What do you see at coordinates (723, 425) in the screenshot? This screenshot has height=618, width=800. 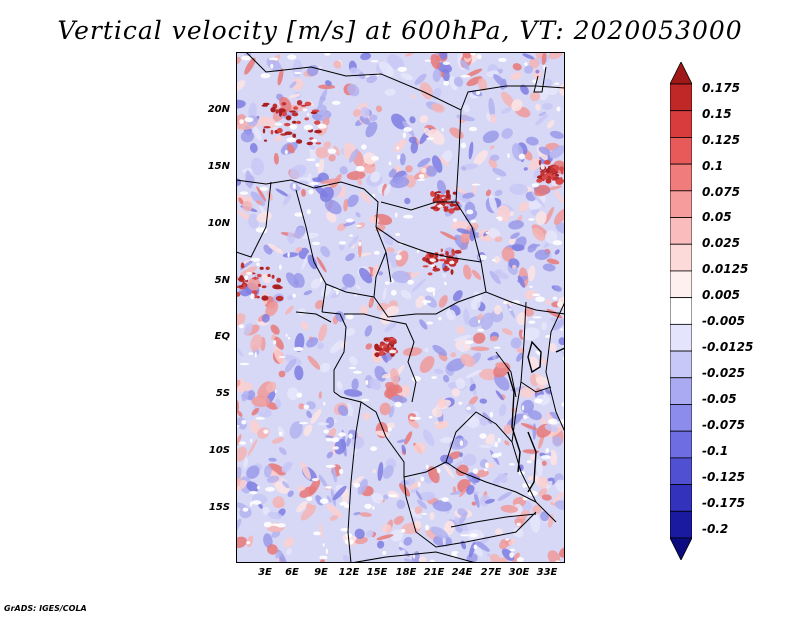 I see `colorbar-label: -0.075` at bounding box center [723, 425].